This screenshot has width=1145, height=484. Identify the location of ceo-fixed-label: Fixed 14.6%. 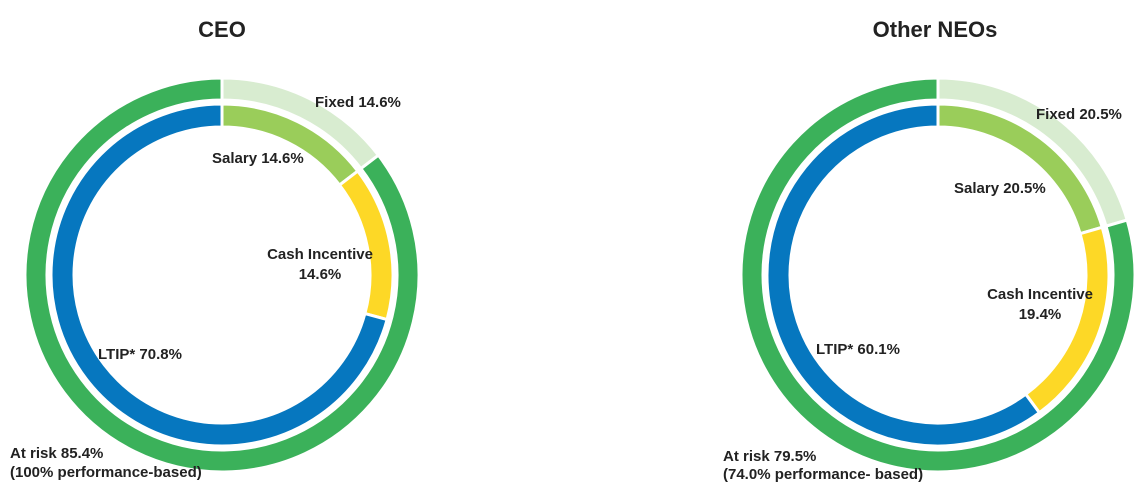
(358, 102).